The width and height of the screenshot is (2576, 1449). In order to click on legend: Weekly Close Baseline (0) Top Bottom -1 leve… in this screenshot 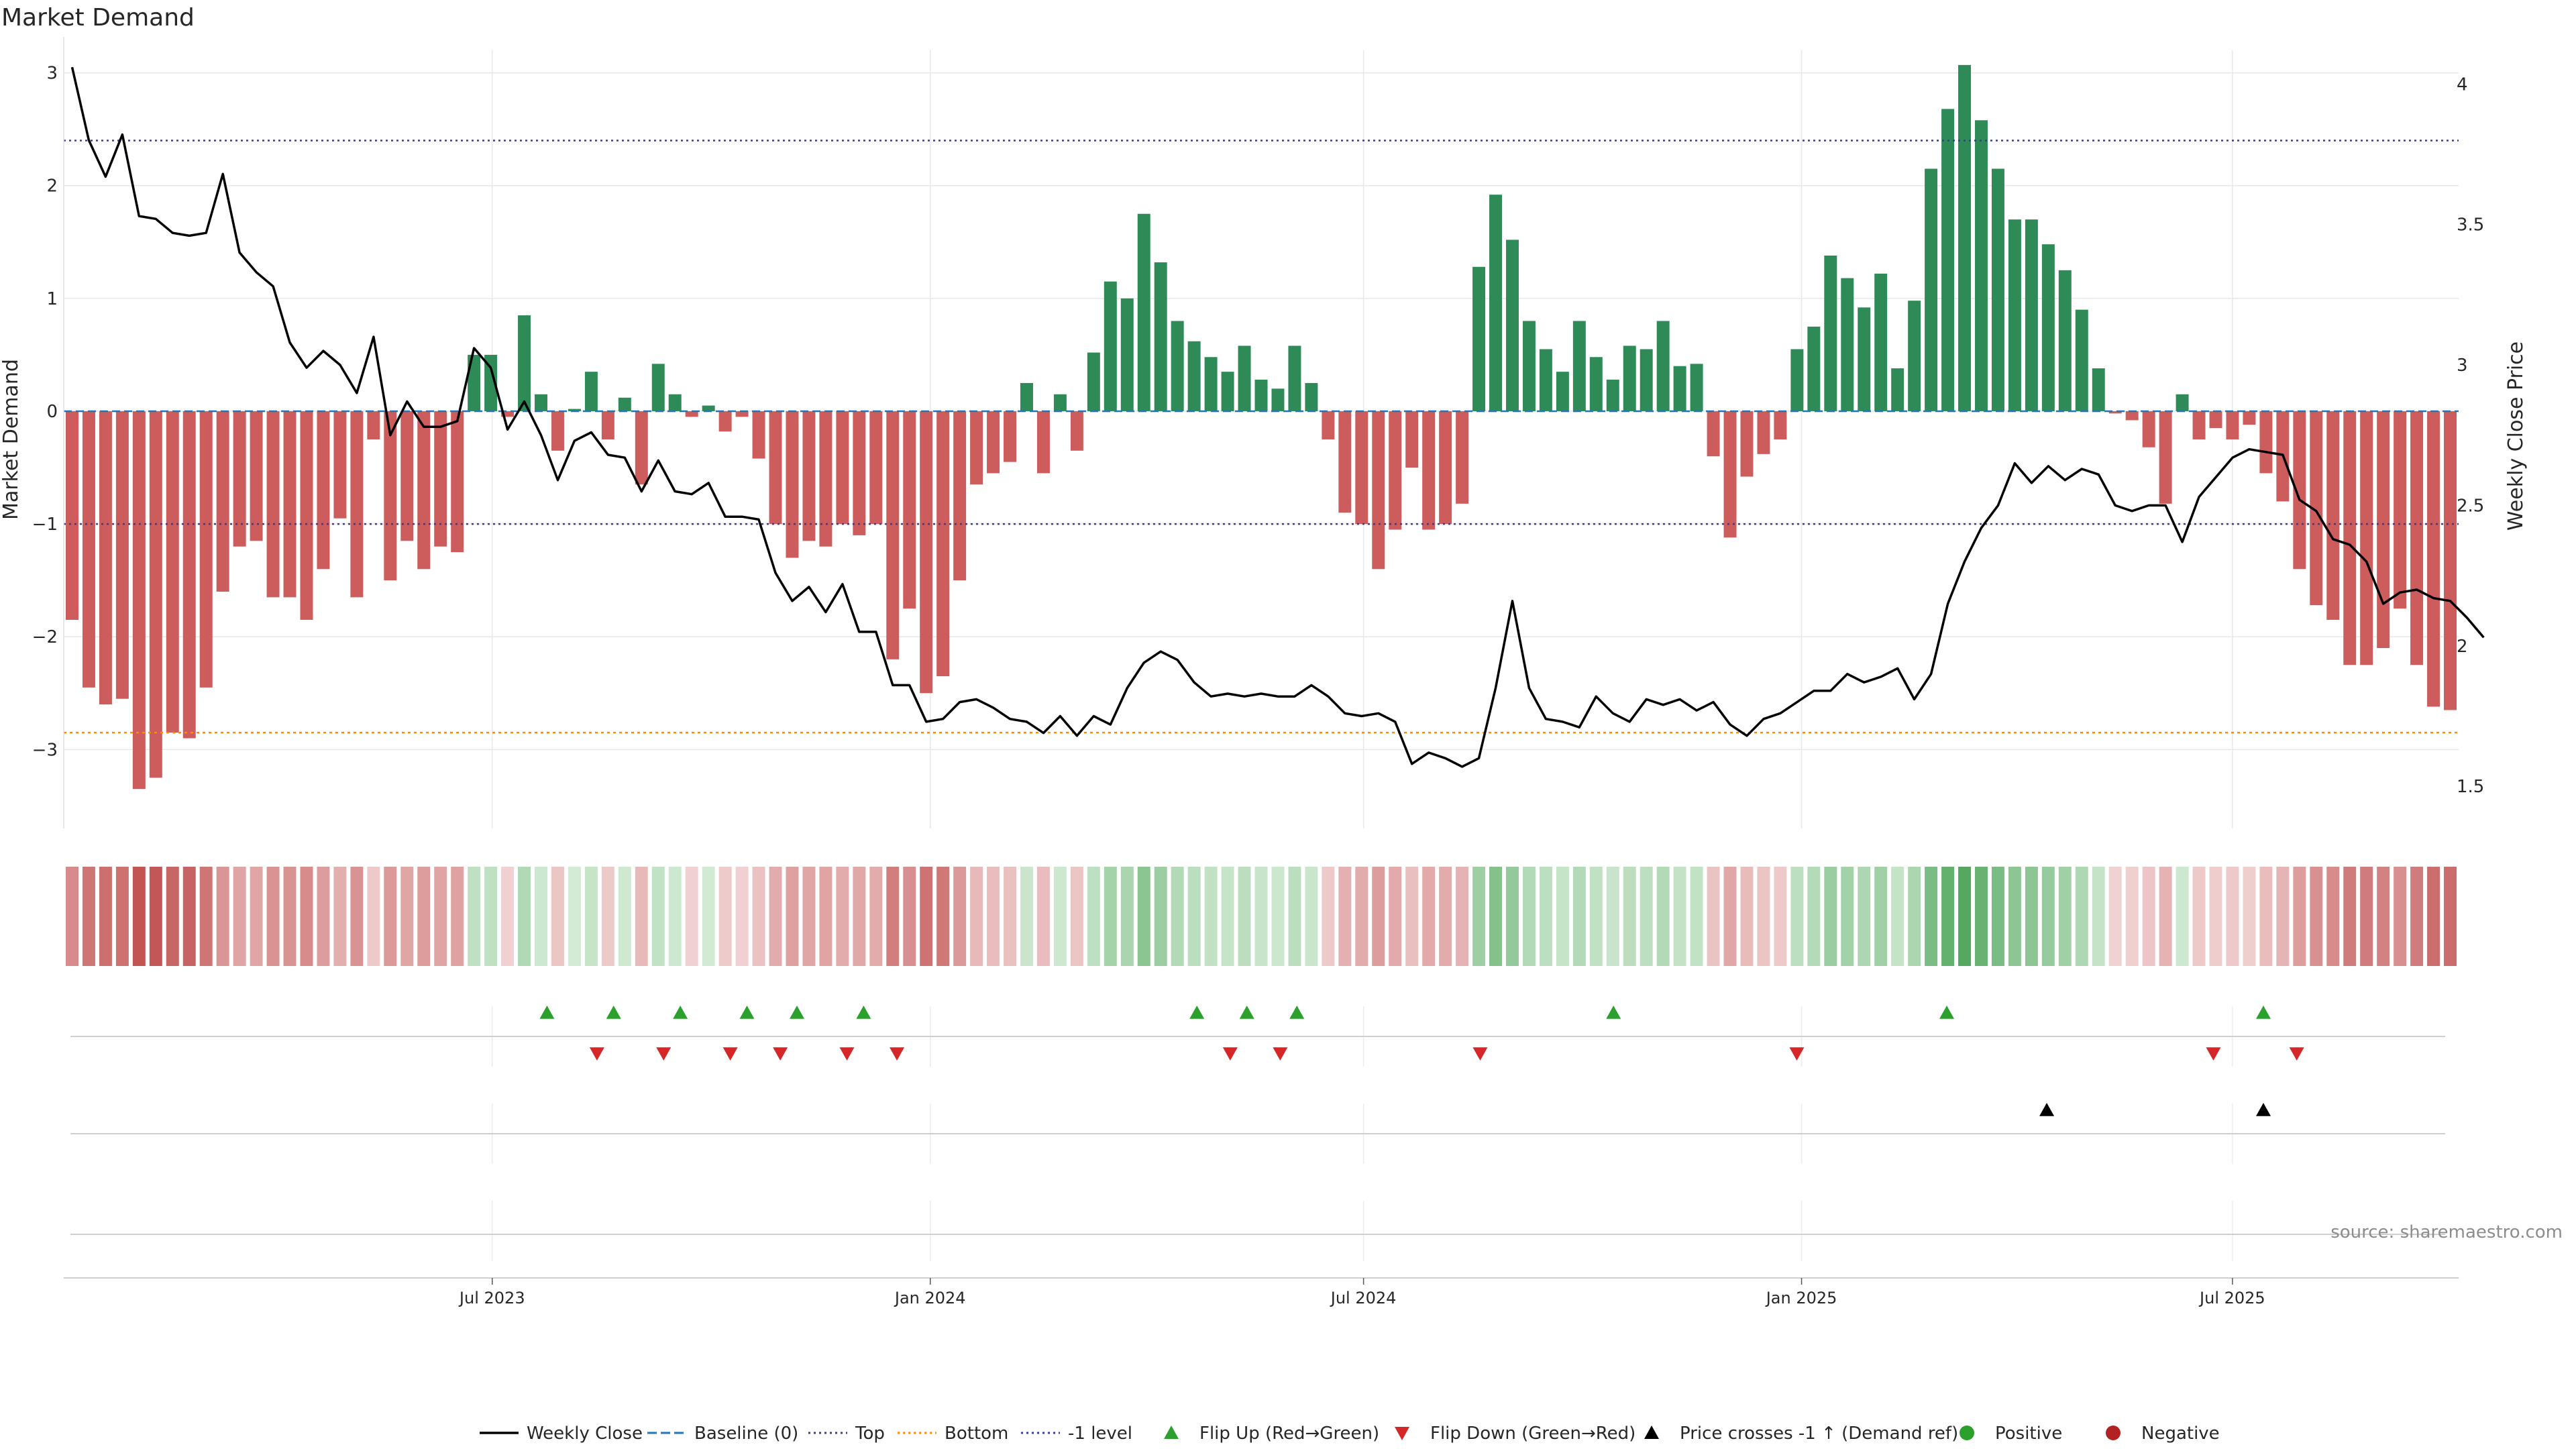, I will do `click(1350, 1434)`.